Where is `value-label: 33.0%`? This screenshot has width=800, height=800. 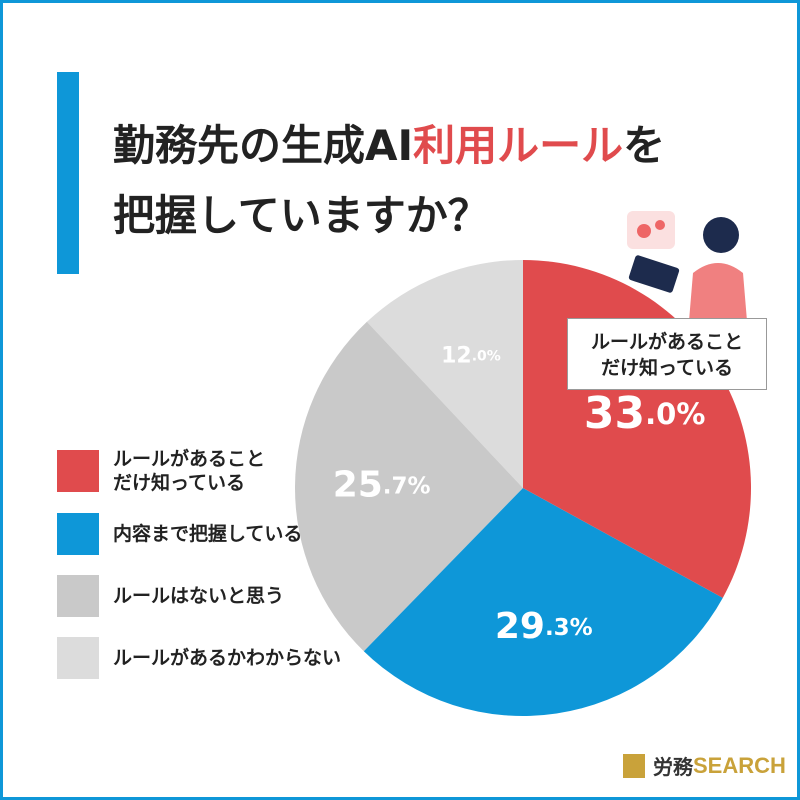
value-label: 33.0% is located at coordinates (645, 413).